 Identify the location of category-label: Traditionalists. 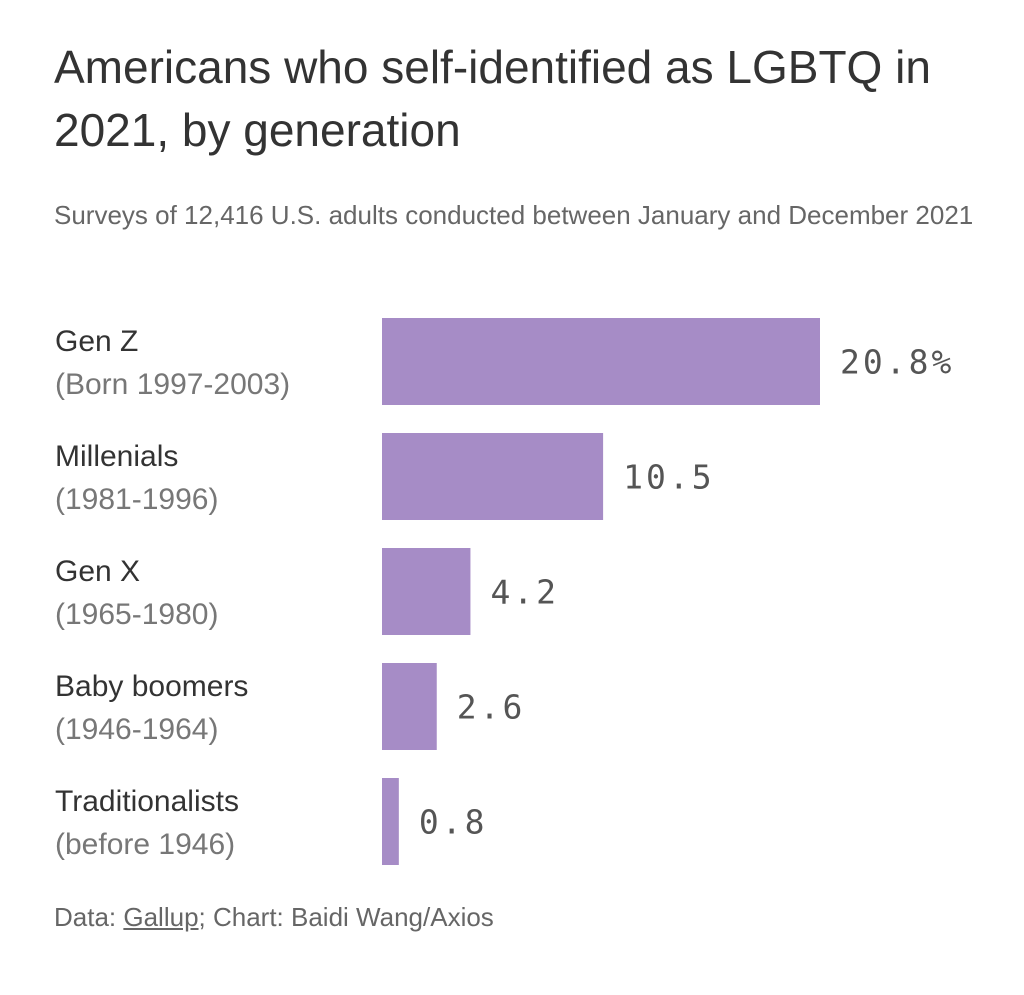
(147, 801).